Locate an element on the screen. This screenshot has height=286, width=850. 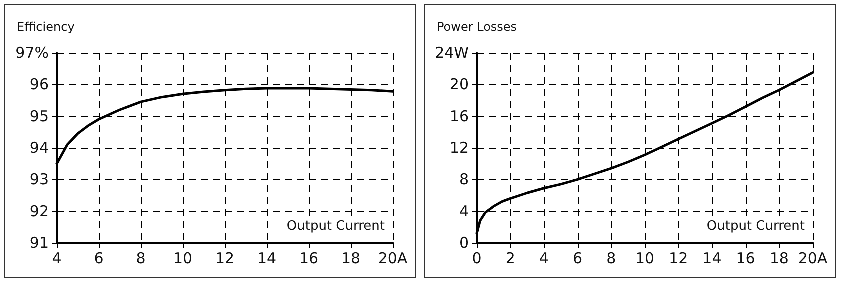
y-tick-label: 20 is located at coordinates (459, 85).